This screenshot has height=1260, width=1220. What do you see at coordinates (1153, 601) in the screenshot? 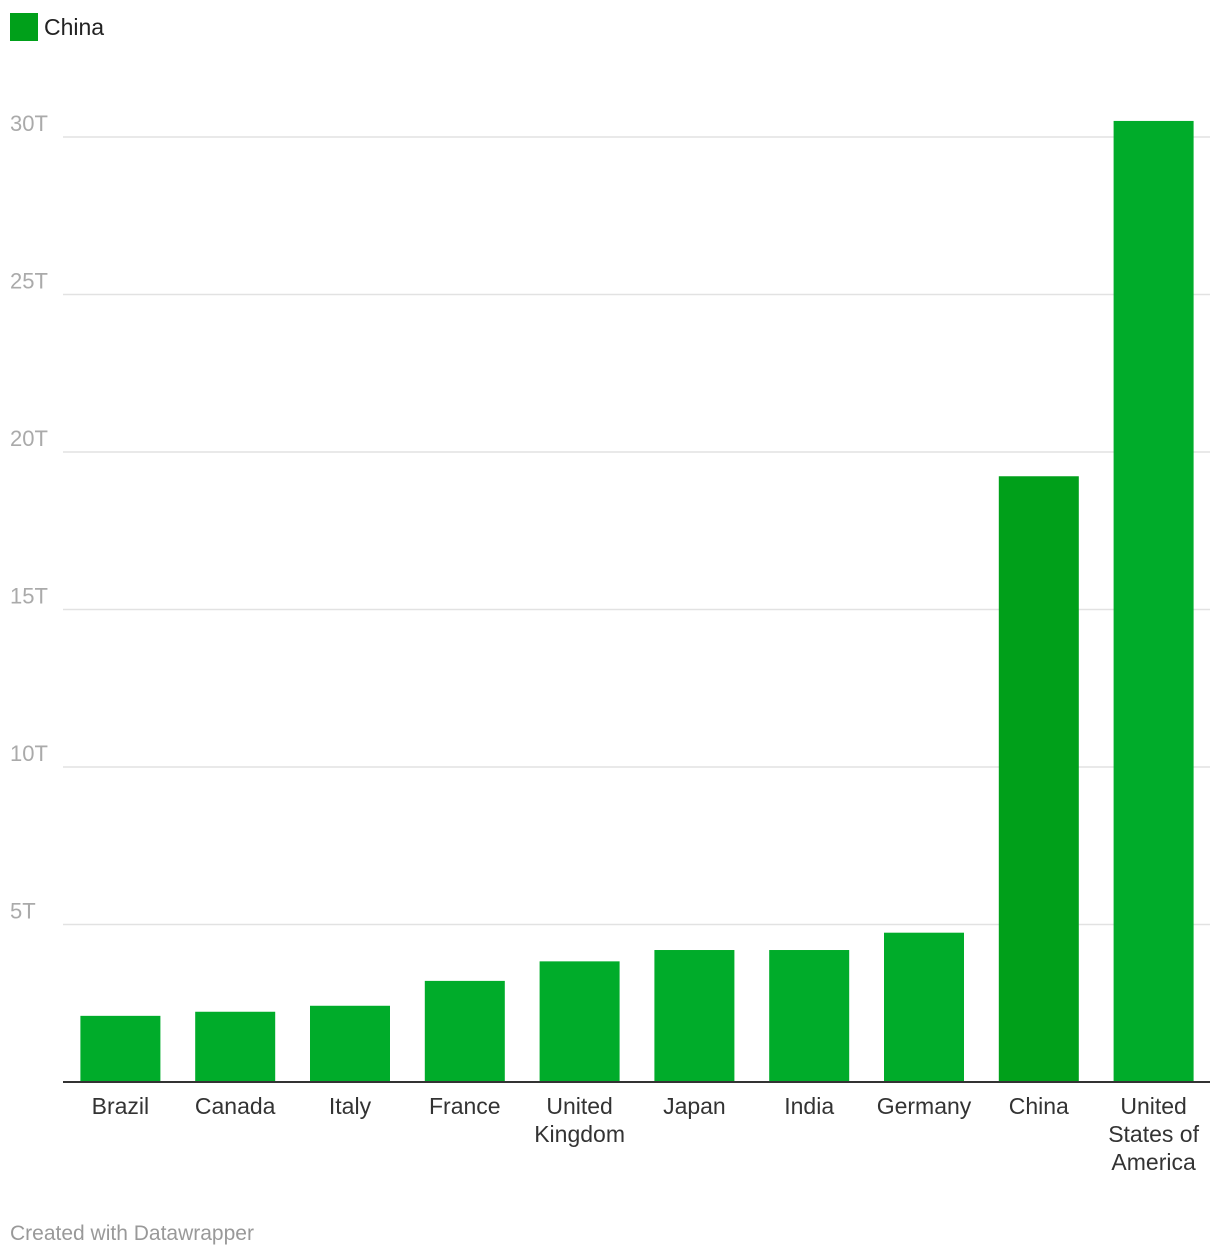
I see `bar-united-states-of-america` at bounding box center [1153, 601].